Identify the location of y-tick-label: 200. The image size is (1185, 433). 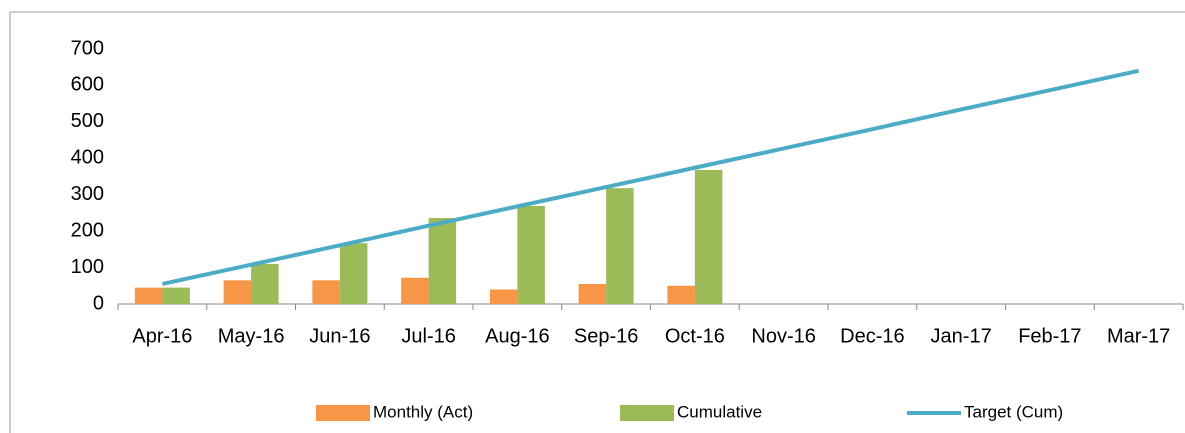
(87, 230).